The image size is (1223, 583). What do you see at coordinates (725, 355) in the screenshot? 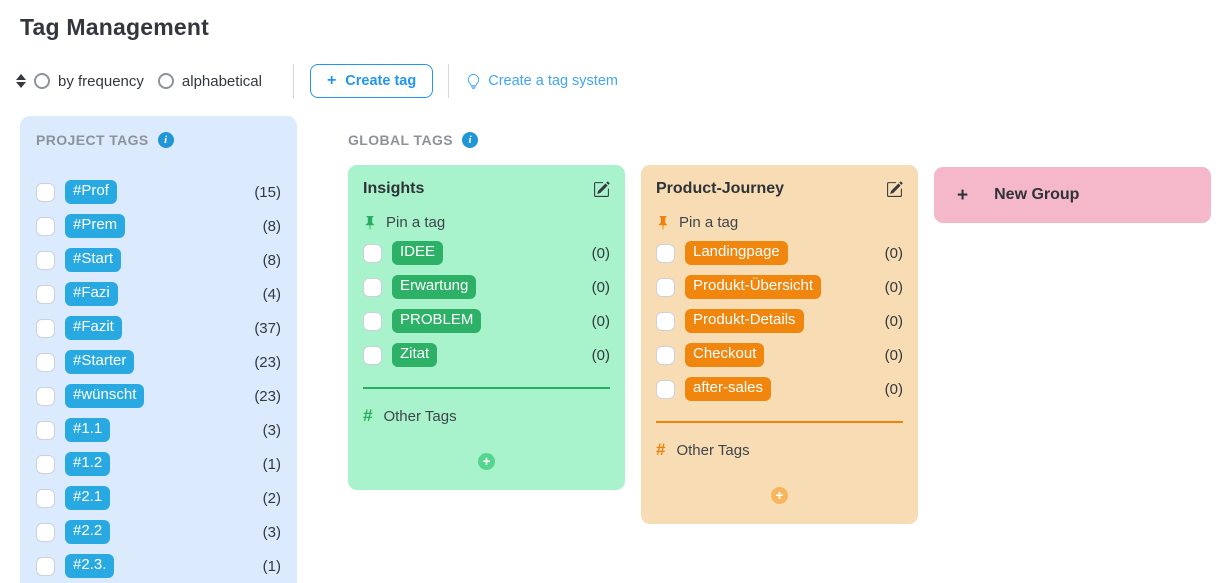
I see `tag-pill: Checkout` at bounding box center [725, 355].